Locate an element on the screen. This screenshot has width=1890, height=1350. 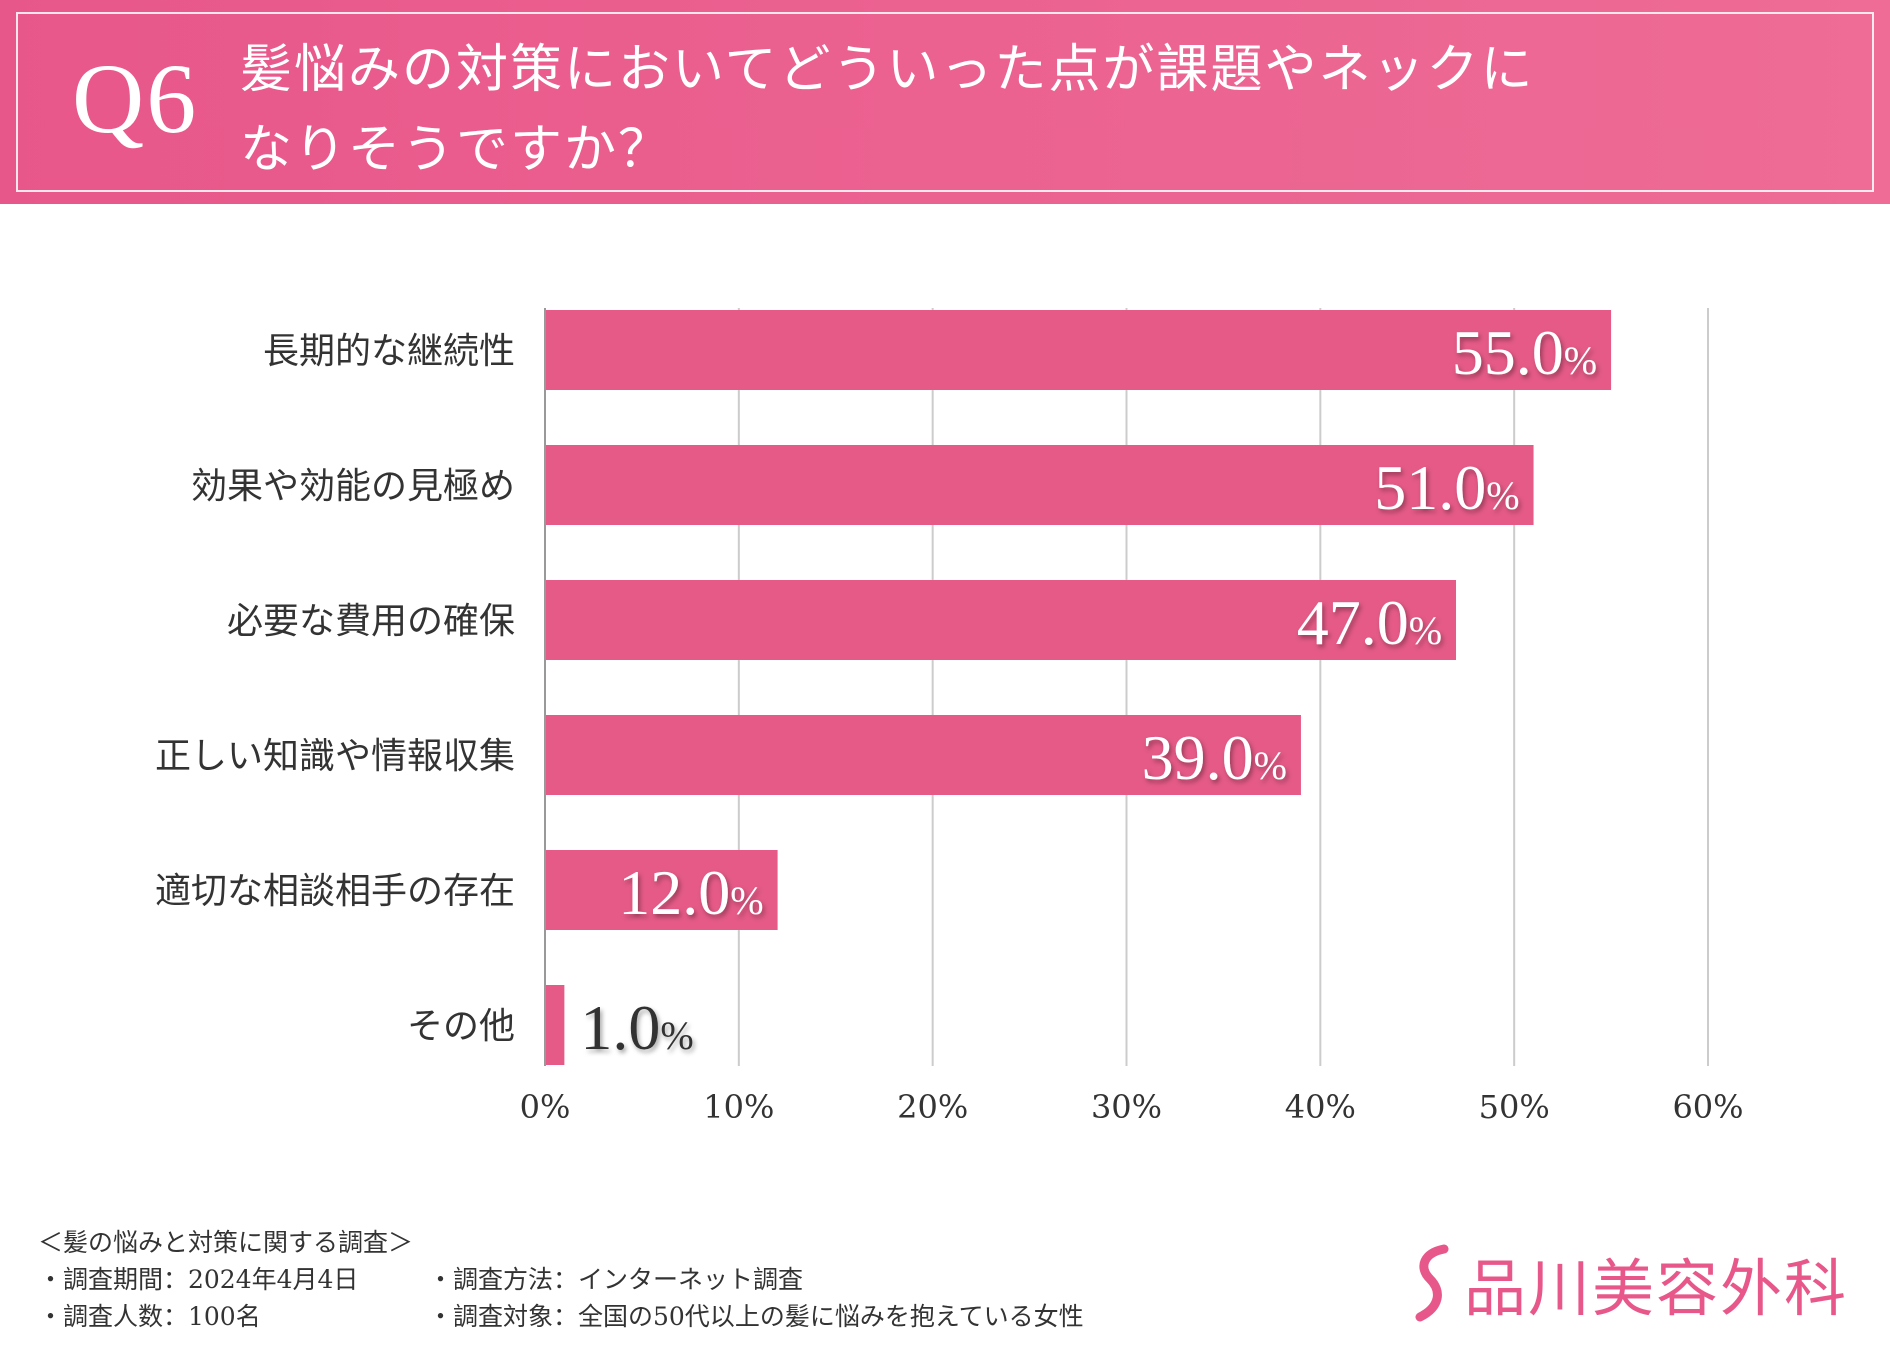
category-label: 正しい知識や情報収集 is located at coordinates (335, 756).